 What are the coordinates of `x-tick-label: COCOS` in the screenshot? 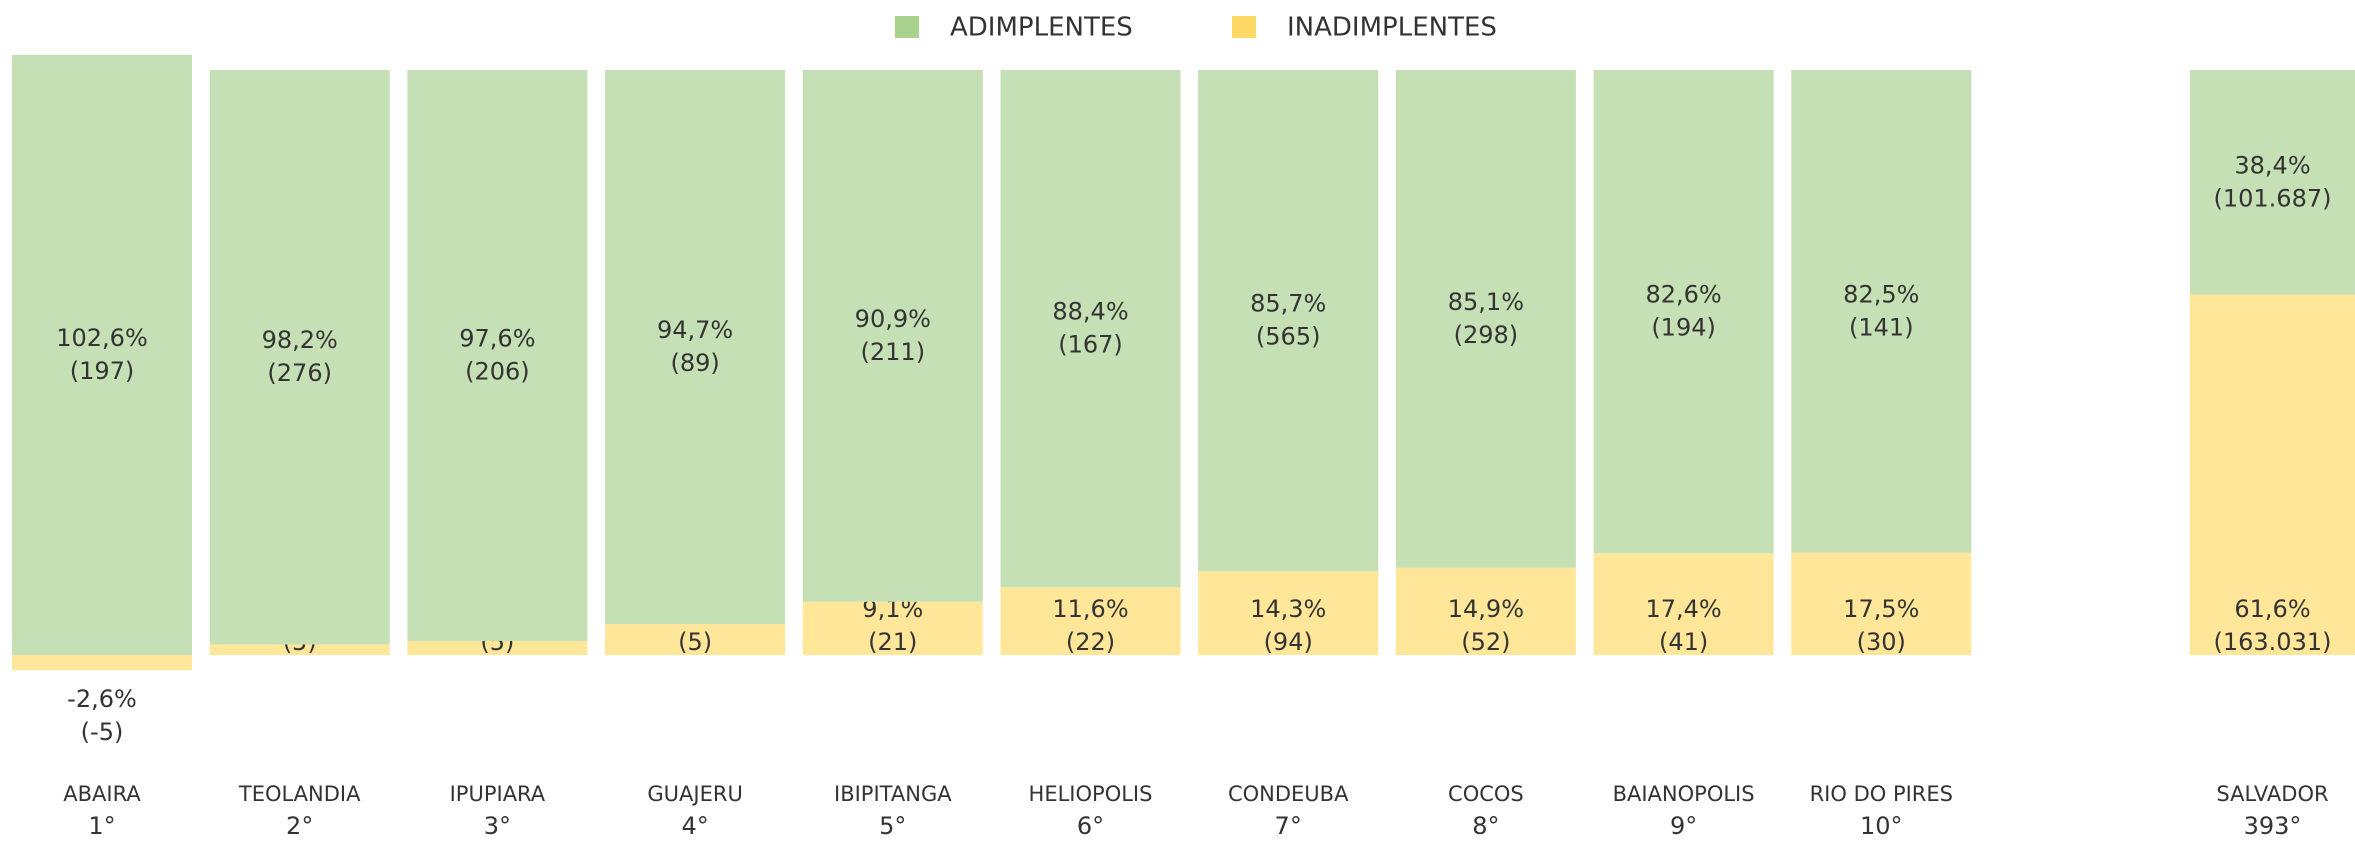 It's located at (1486, 794).